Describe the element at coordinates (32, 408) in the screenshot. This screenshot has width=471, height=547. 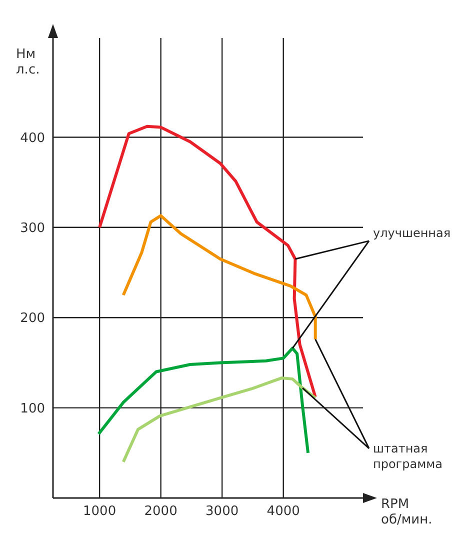
I see `y-tick-label: 100` at that location.